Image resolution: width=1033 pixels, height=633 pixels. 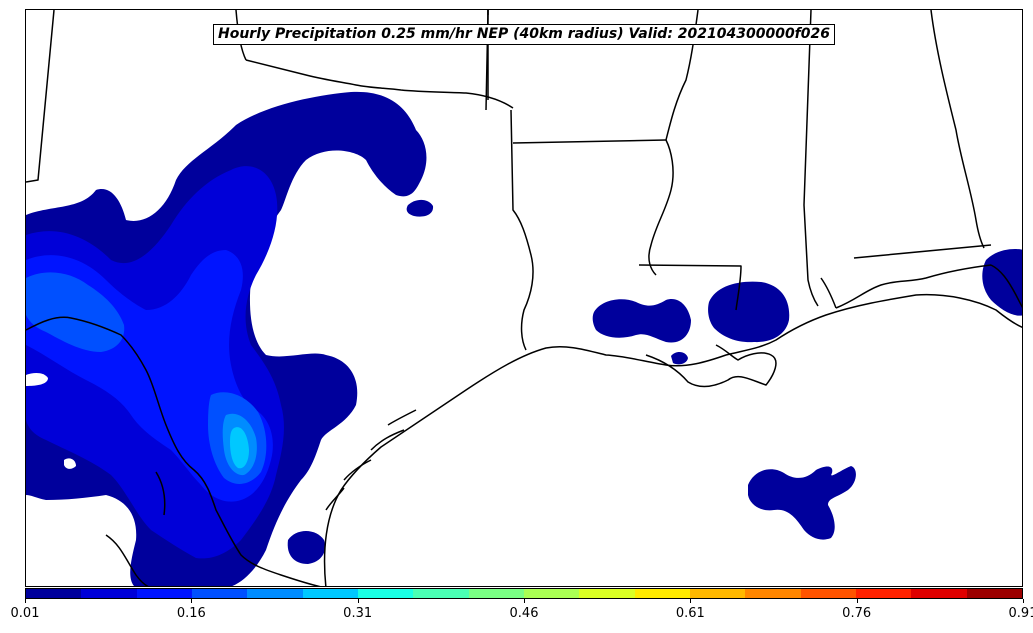 What do you see at coordinates (135, 528) in the screenshot?
I see `border-mexico-states` at bounding box center [135, 528].